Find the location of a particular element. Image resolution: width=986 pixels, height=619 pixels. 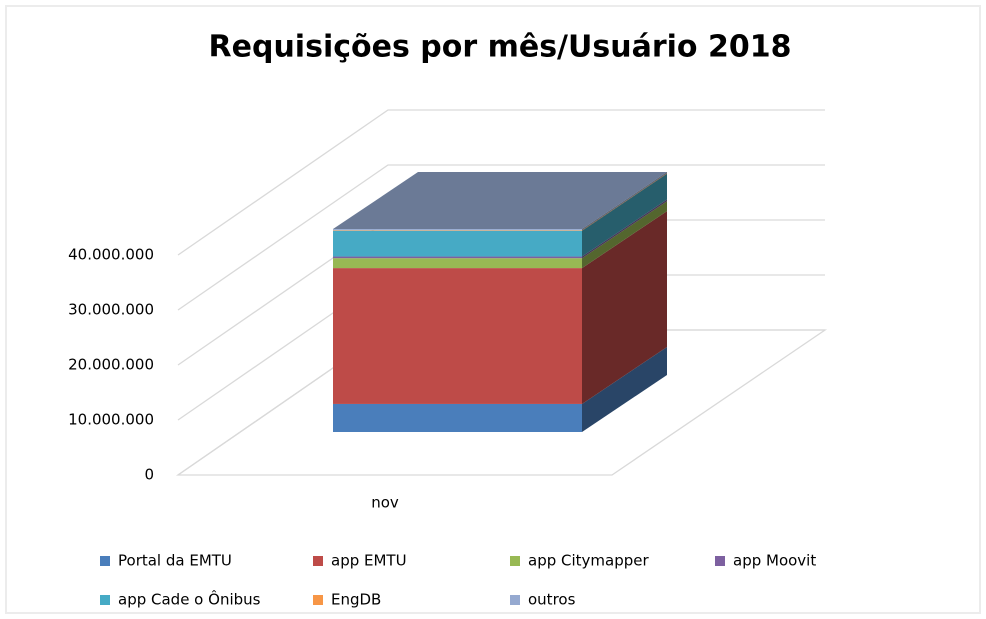

y-tick-label: 10.000.000 is located at coordinates (111, 420).